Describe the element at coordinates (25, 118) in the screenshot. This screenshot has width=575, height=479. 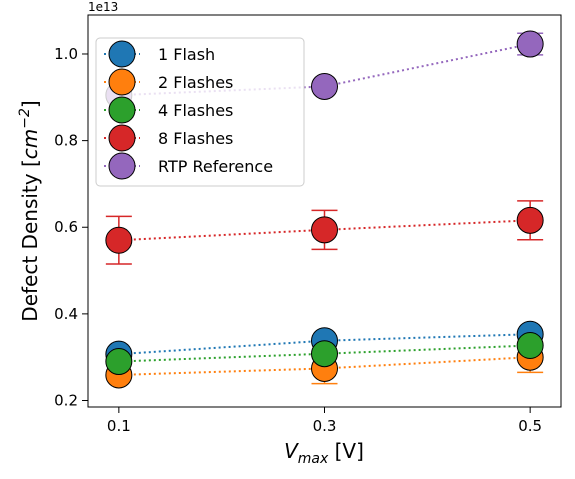
I see `y-axis-exponent: −2` at that location.